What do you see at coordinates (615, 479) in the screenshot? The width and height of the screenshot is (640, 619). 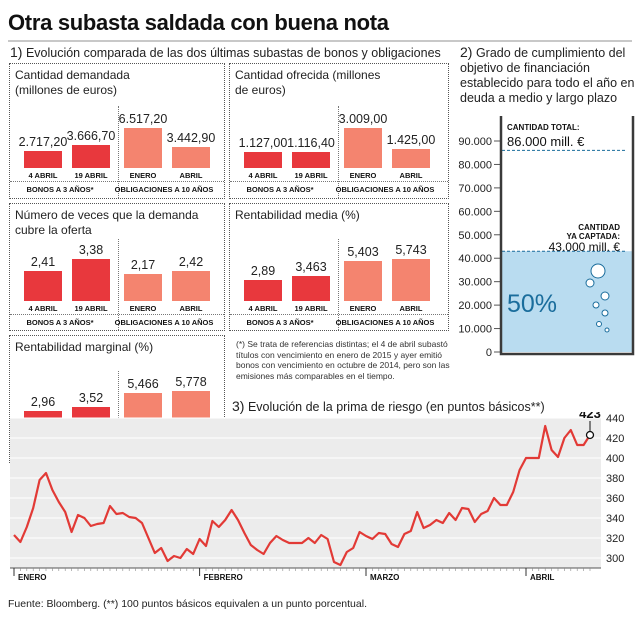 I see `y-tick-label: 380` at bounding box center [615, 479].